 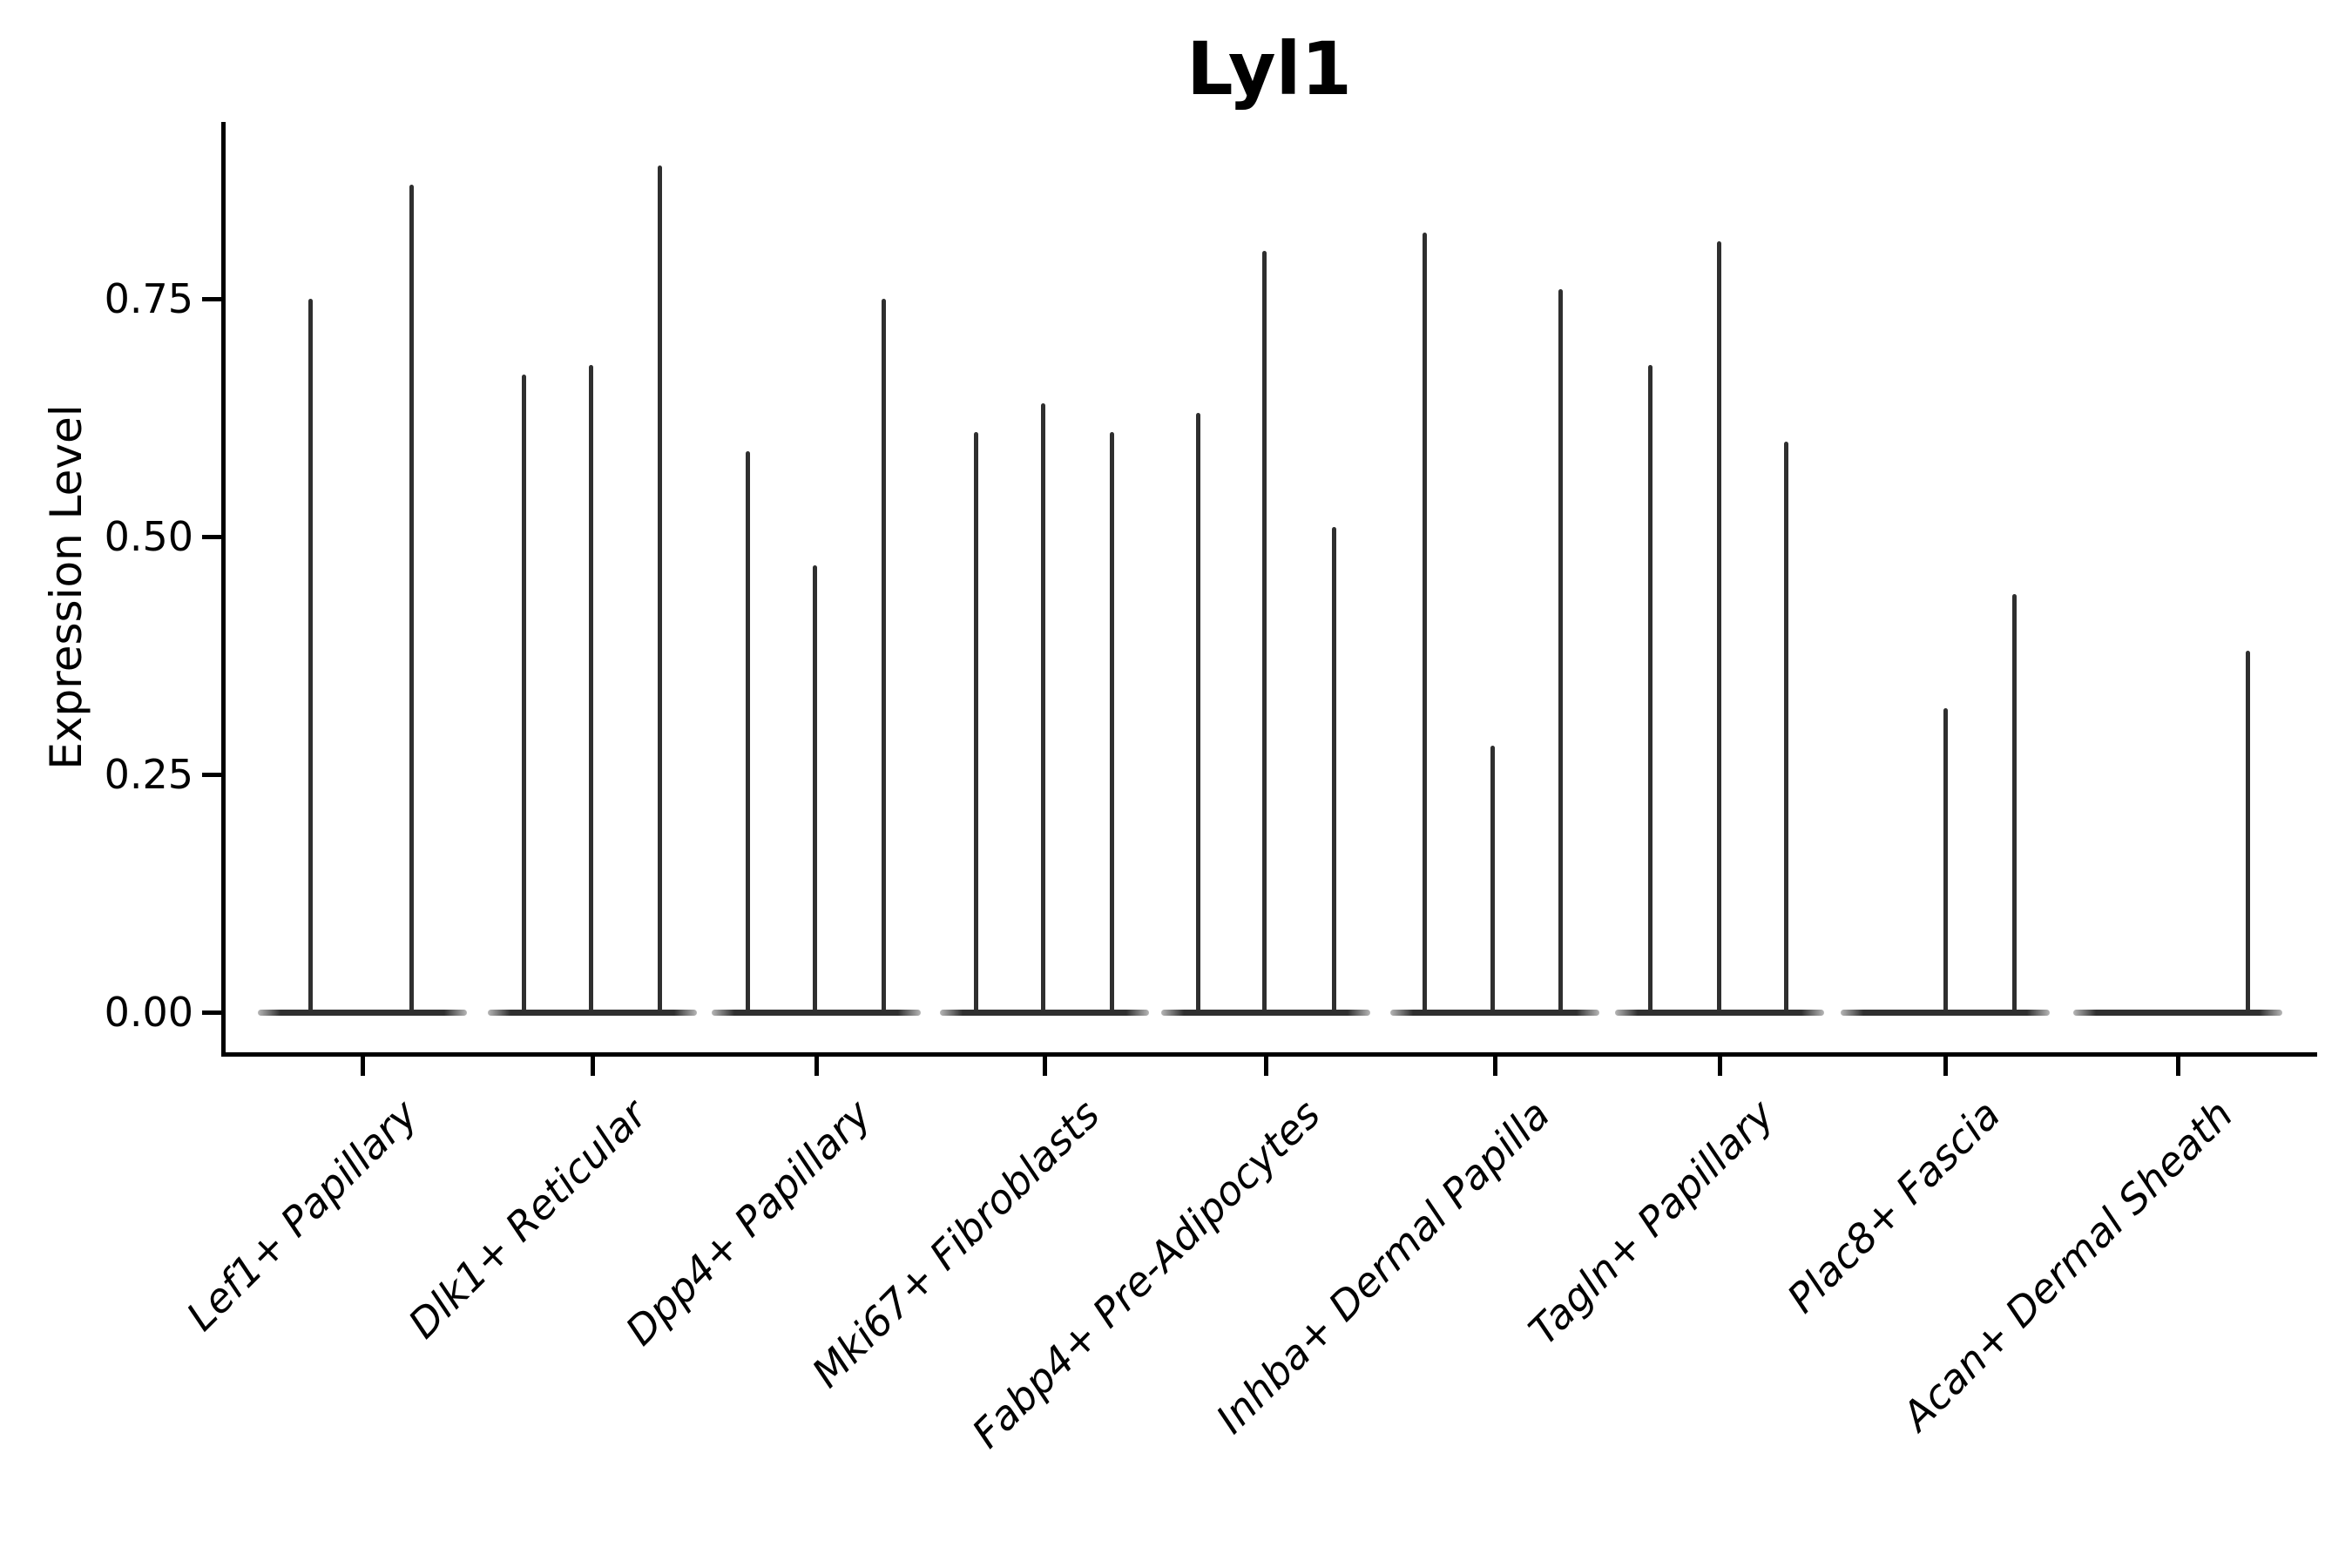 What do you see at coordinates (748, 1223) in the screenshot?
I see `x-tick-label: Dpp4+ Papillary` at bounding box center [748, 1223].